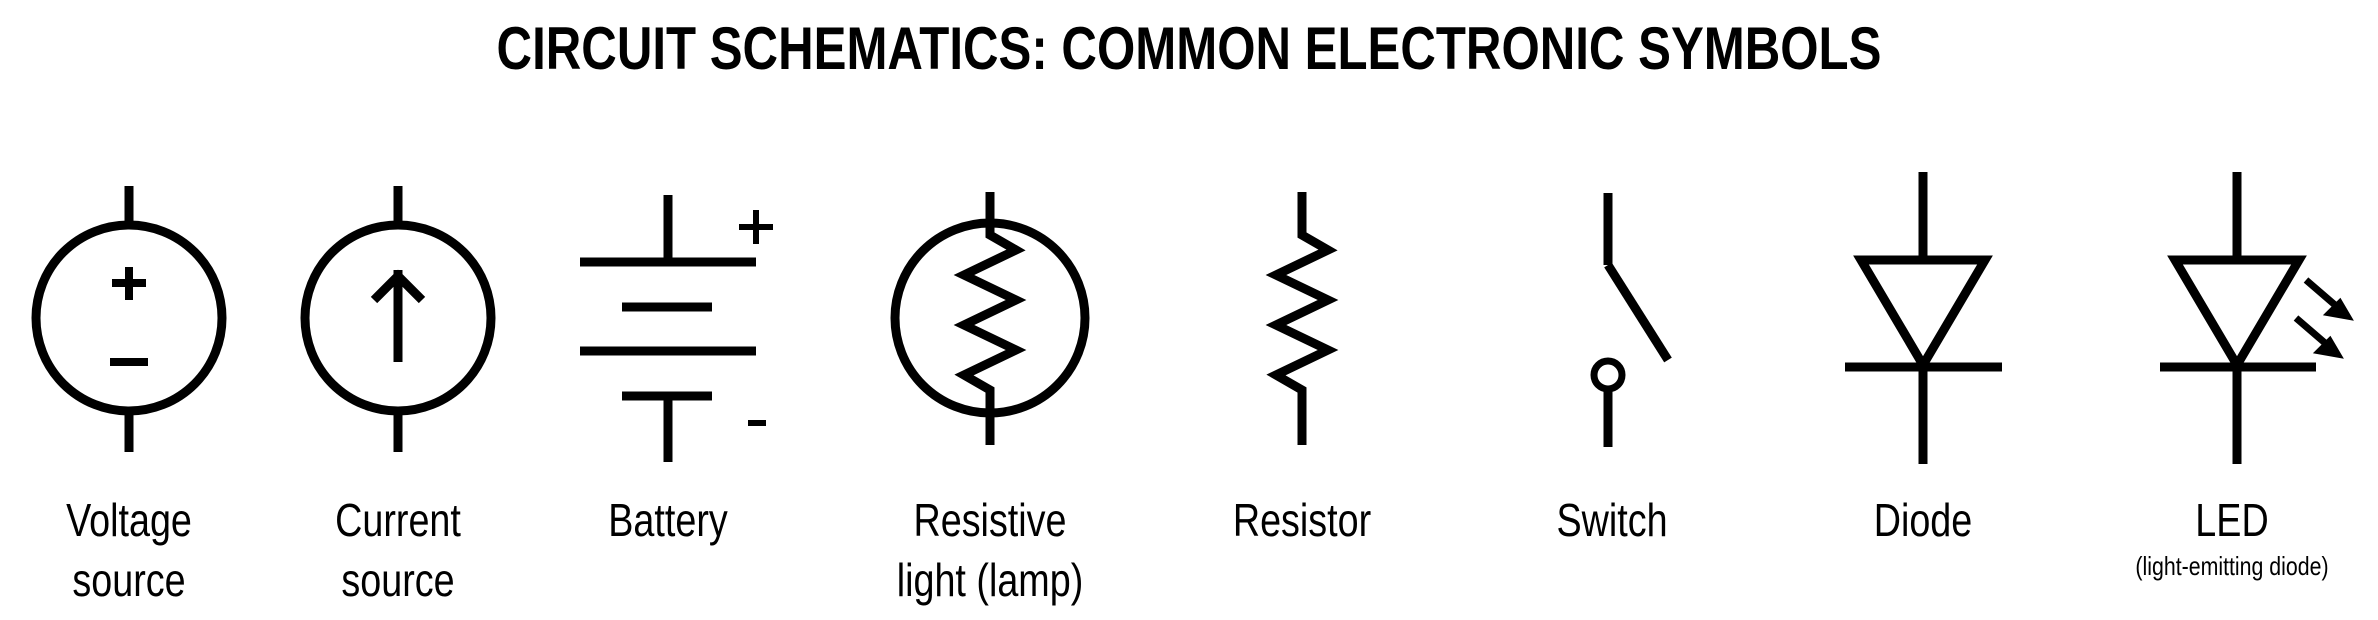 The width and height of the screenshot is (2378, 620). Describe the element at coordinates (1302, 520) in the screenshot. I see `resistor-label: Resistor` at that location.